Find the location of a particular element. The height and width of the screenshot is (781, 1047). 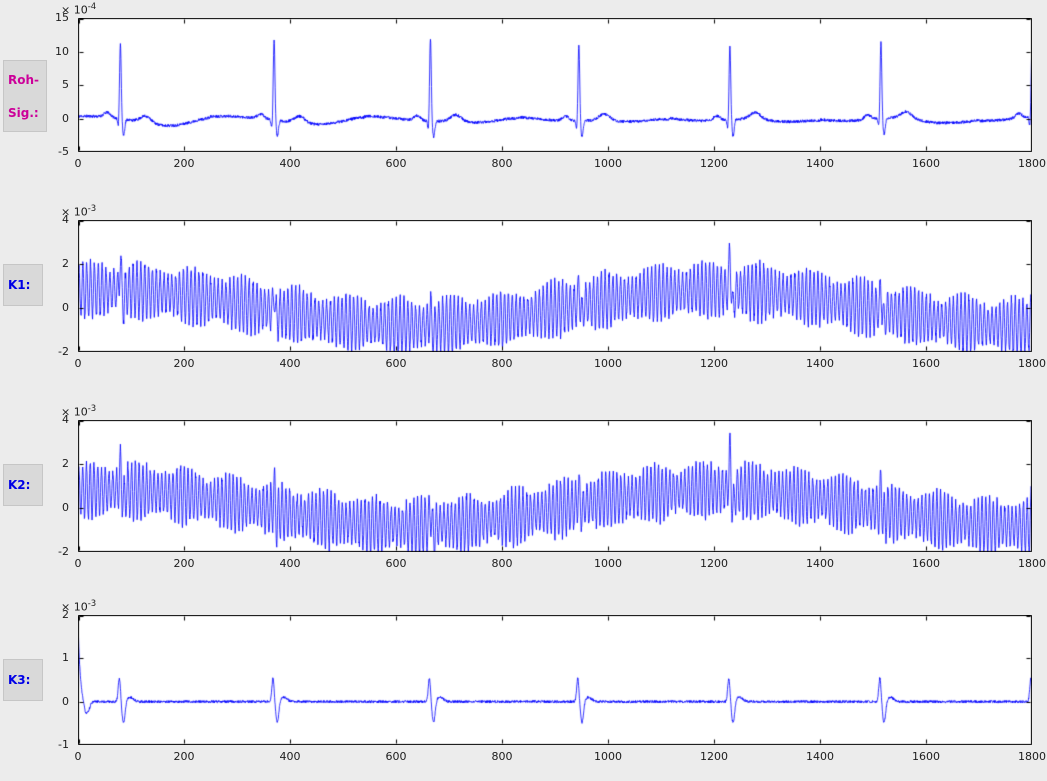

label-roh-sig: Roh- Sig.: is located at coordinates (25, 96).